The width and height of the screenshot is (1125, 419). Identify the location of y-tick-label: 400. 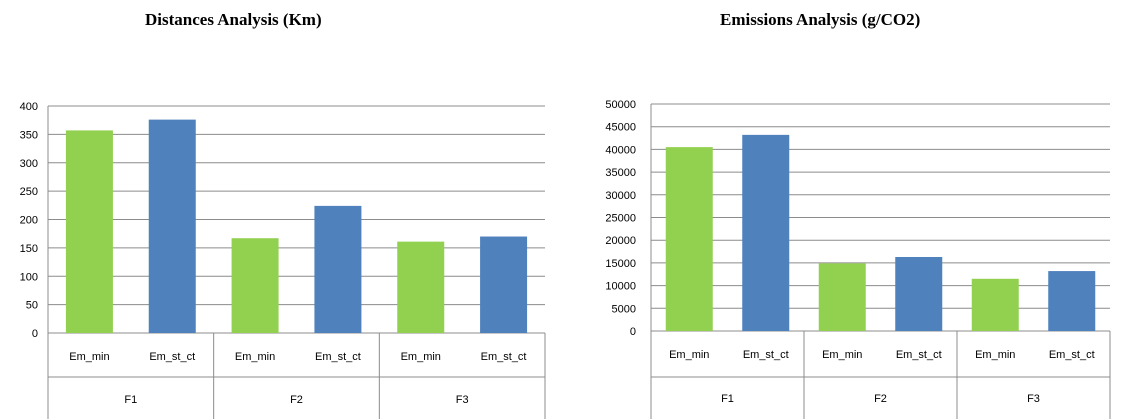
(29, 107).